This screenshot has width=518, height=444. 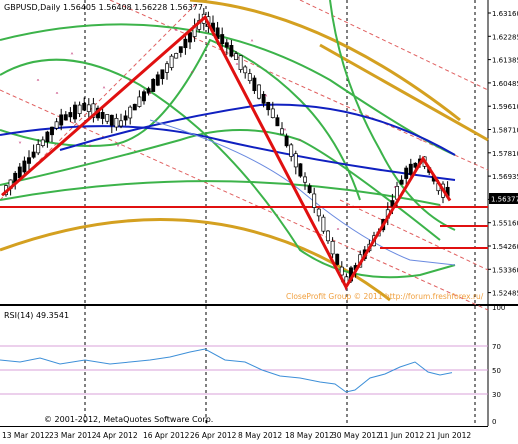 I want to click on rsi-level-30: 30, so click(x=496, y=395).